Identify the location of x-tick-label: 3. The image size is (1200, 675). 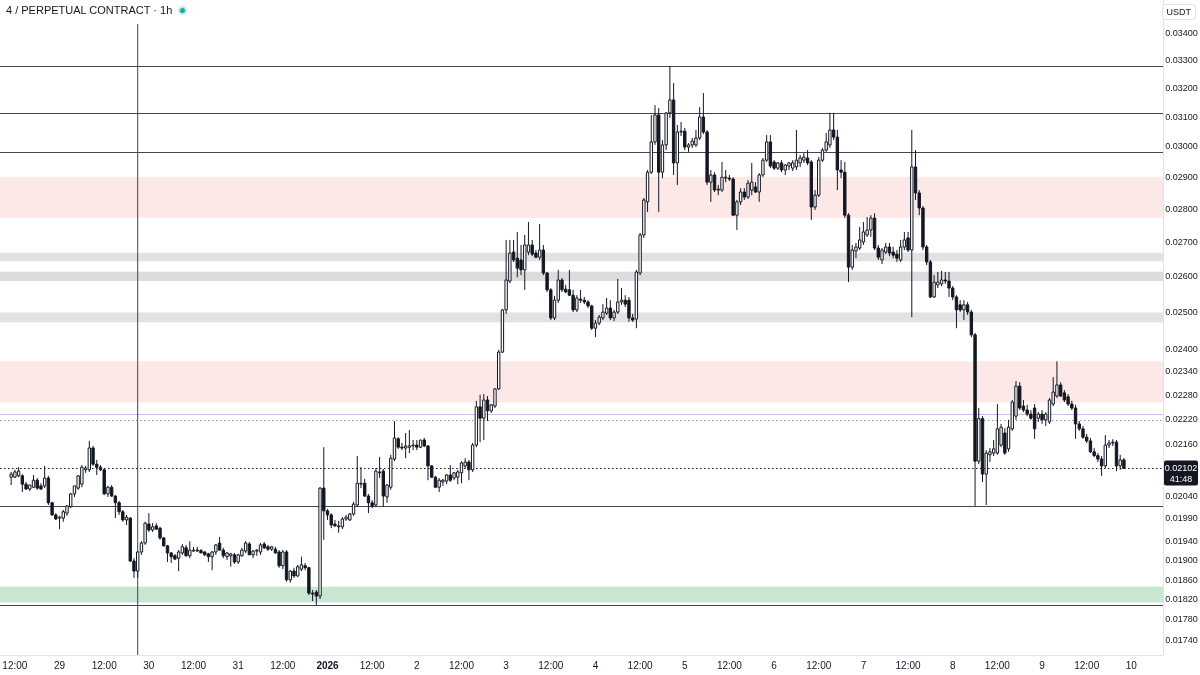
(506, 665).